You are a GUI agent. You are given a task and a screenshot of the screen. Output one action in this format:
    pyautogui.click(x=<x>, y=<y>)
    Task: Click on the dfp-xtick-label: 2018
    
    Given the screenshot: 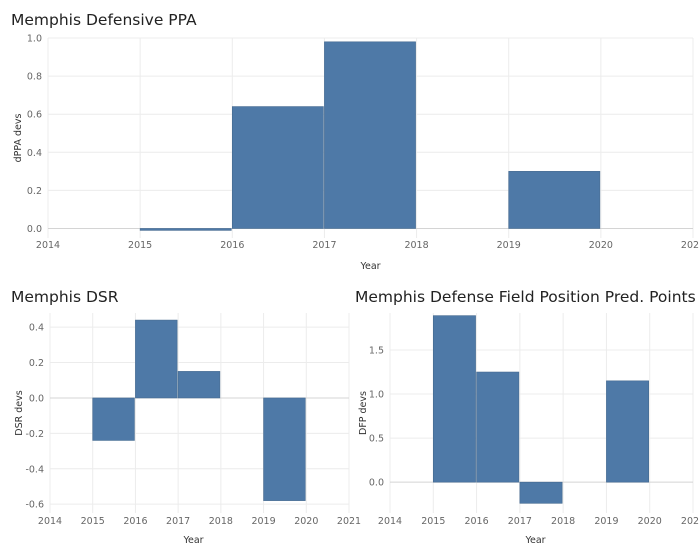 What is the action you would take?
    pyautogui.click(x=563, y=521)
    